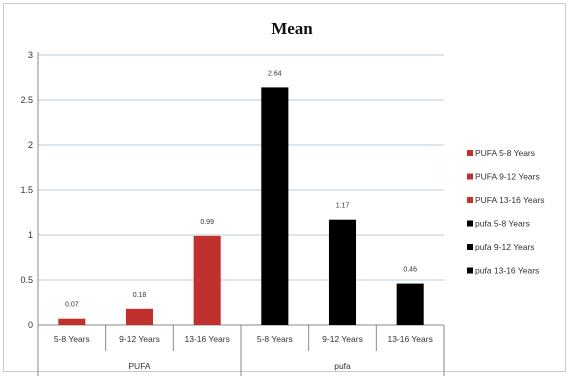 The width and height of the screenshot is (570, 376). What do you see at coordinates (502, 224) in the screenshot?
I see `legend-label: pufa 5-8 Years` at bounding box center [502, 224].